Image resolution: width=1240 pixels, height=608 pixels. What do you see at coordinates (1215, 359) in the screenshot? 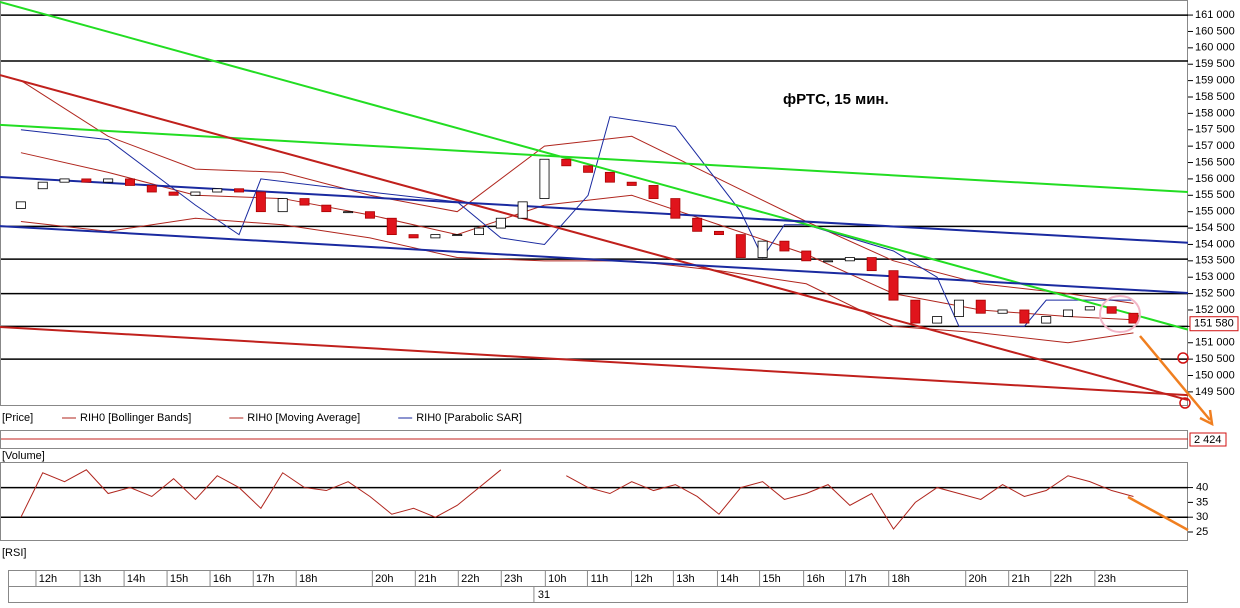
I see `y-tick-label: 150 500` at bounding box center [1215, 359].